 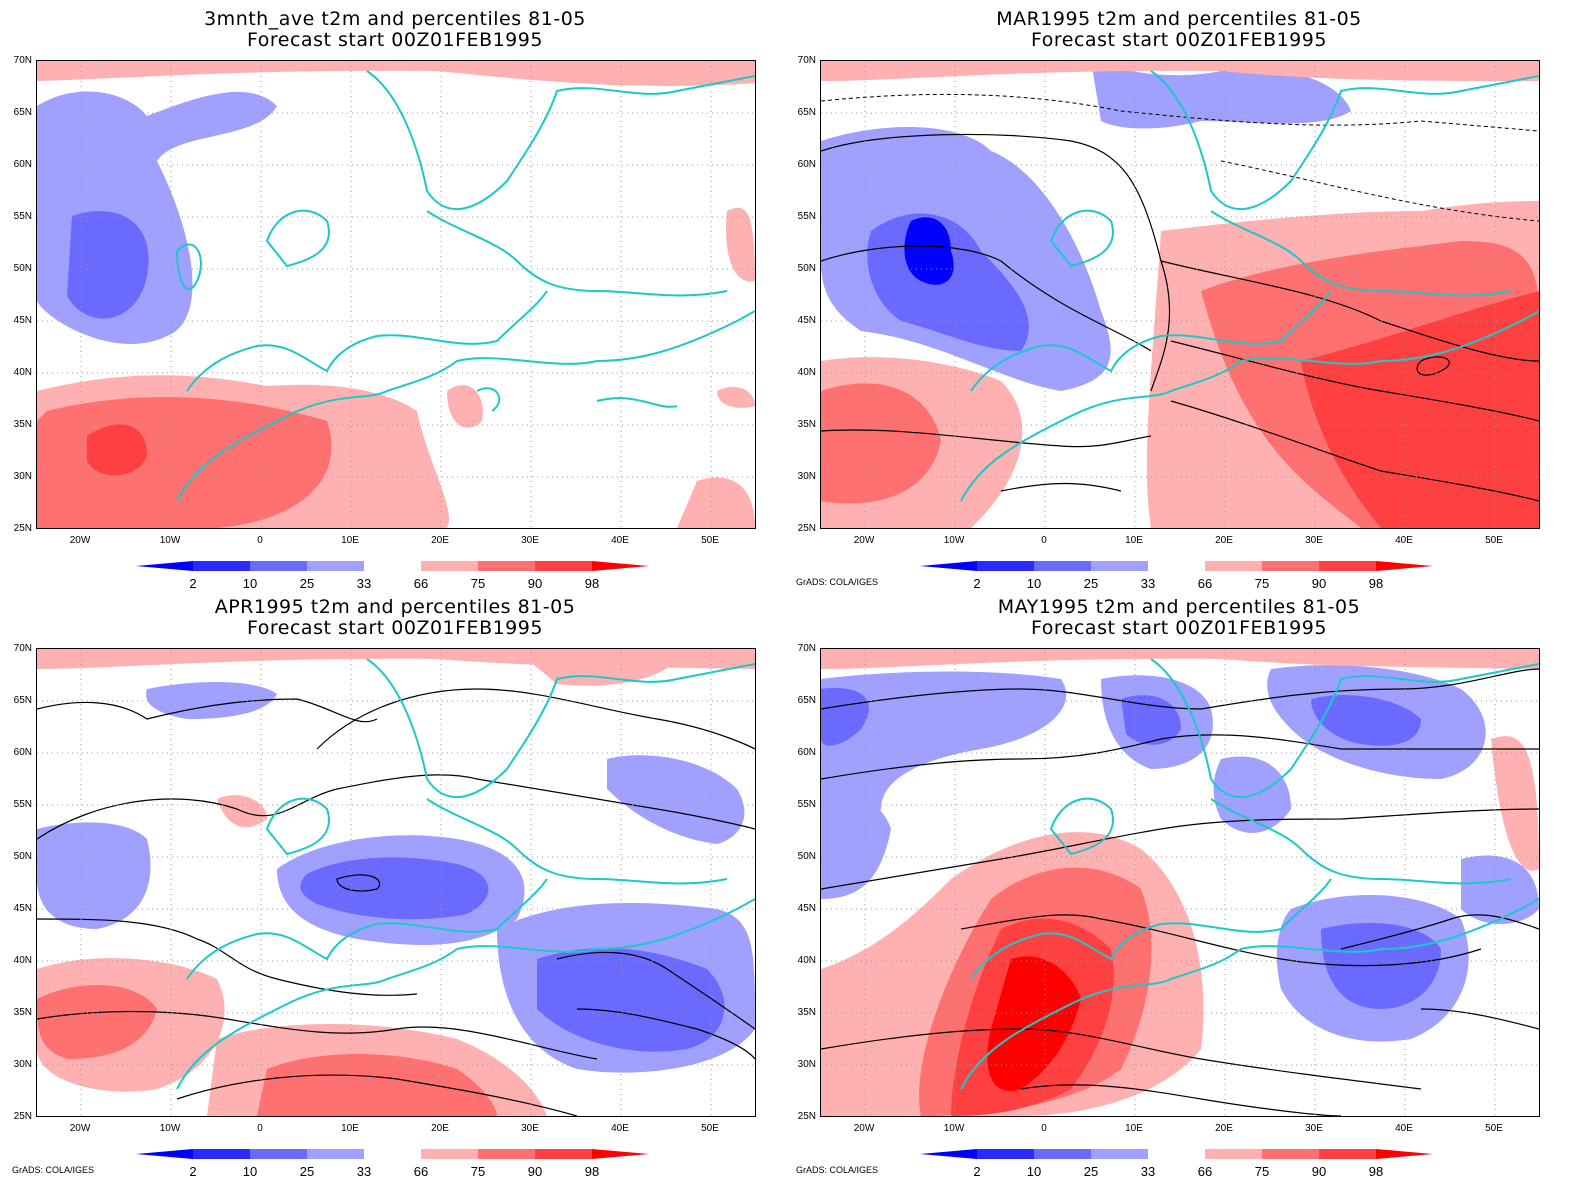 I want to click on colorbar-label: 25, so click(x=1091, y=1171).